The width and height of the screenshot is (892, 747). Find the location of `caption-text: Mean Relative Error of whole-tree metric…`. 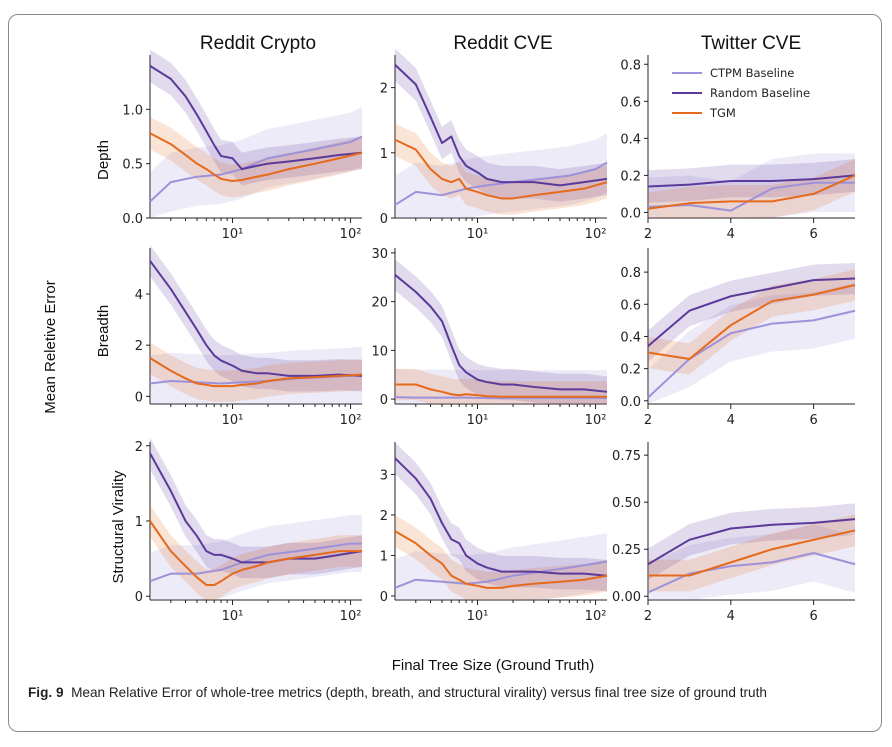

caption-text: Mean Relative Error of whole-tree metric… is located at coordinates (419, 692).